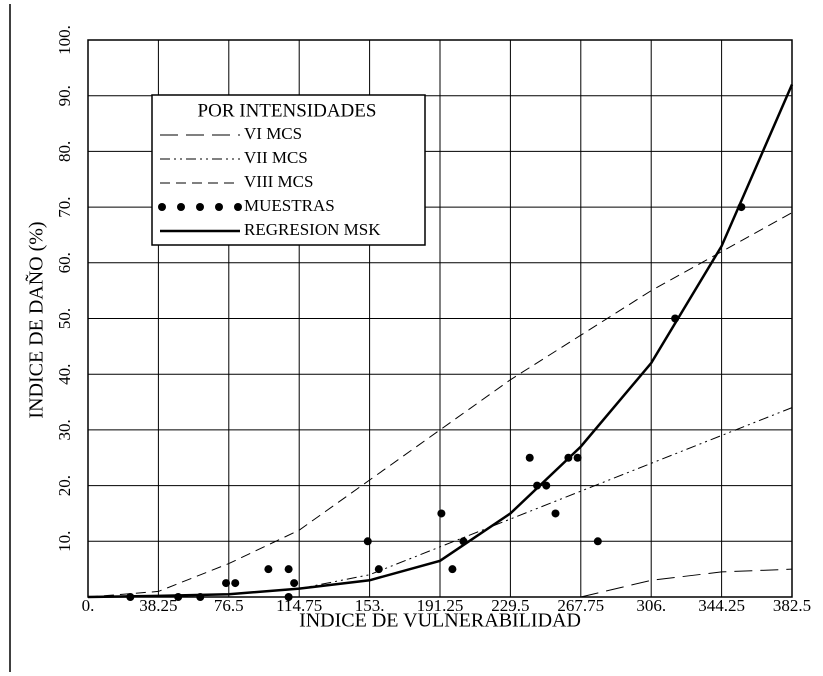  What do you see at coordinates (88, 605) in the screenshot?
I see `x-tick-label: 0.` at bounding box center [88, 605].